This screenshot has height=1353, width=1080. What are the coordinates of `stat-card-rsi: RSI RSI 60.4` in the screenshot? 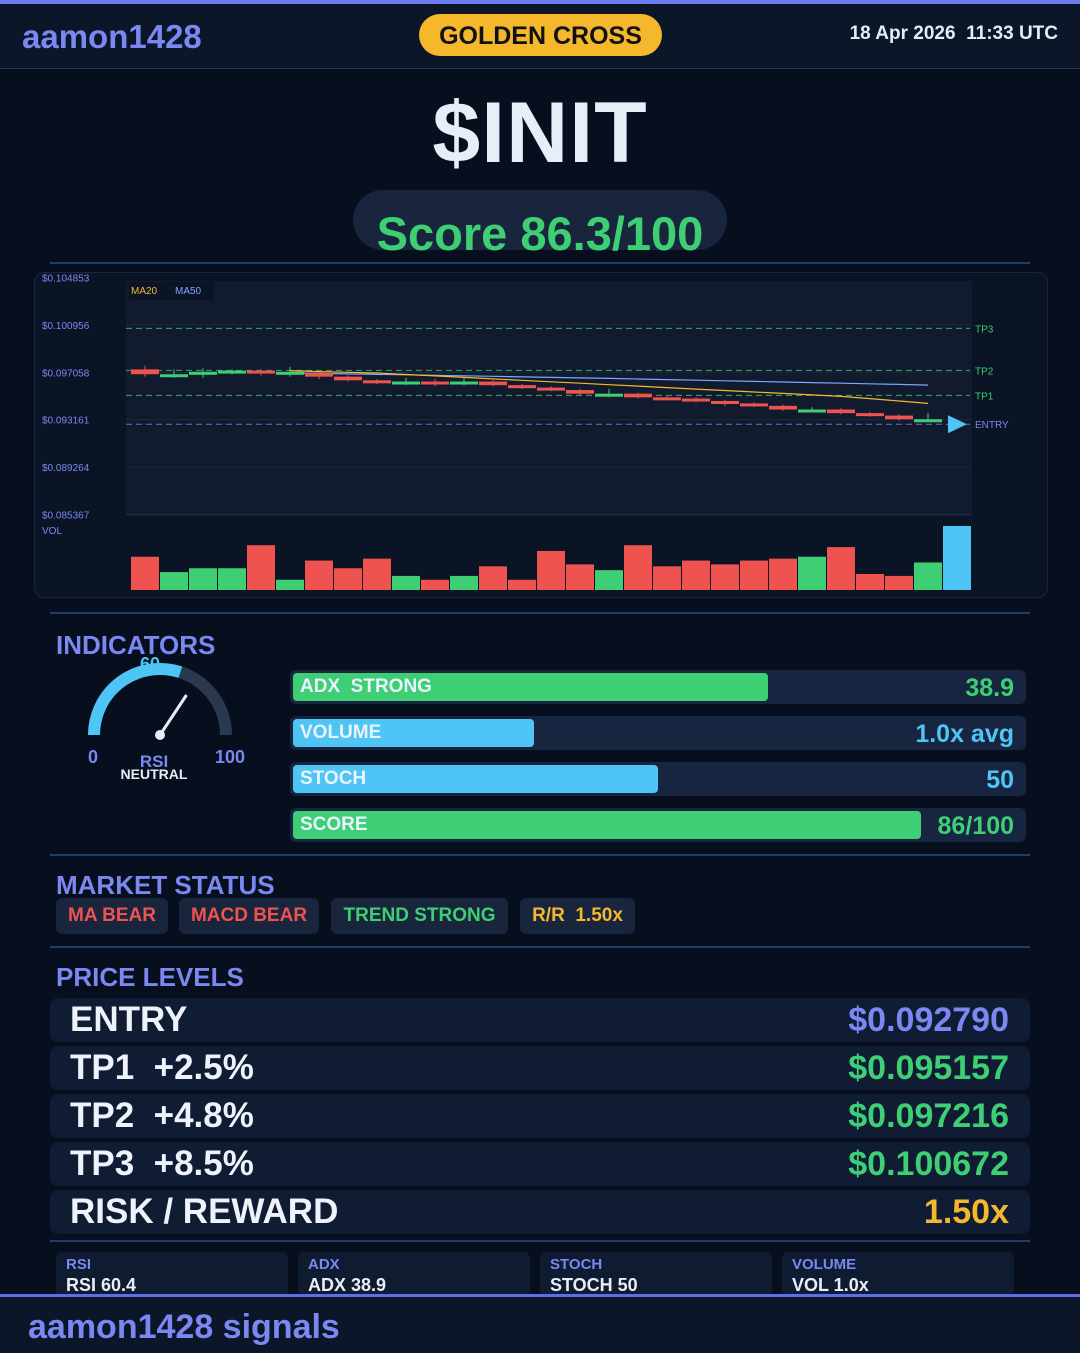 It's located at (172, 1274).